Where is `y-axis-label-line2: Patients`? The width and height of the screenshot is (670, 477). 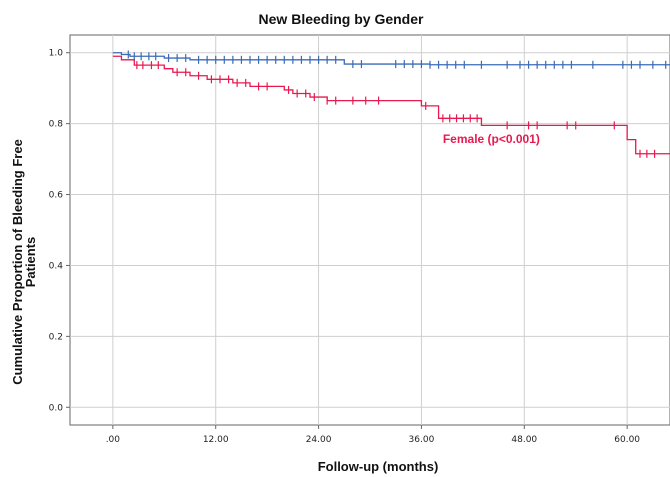
y-axis-label-line2: Patients is located at coordinates (30, 262).